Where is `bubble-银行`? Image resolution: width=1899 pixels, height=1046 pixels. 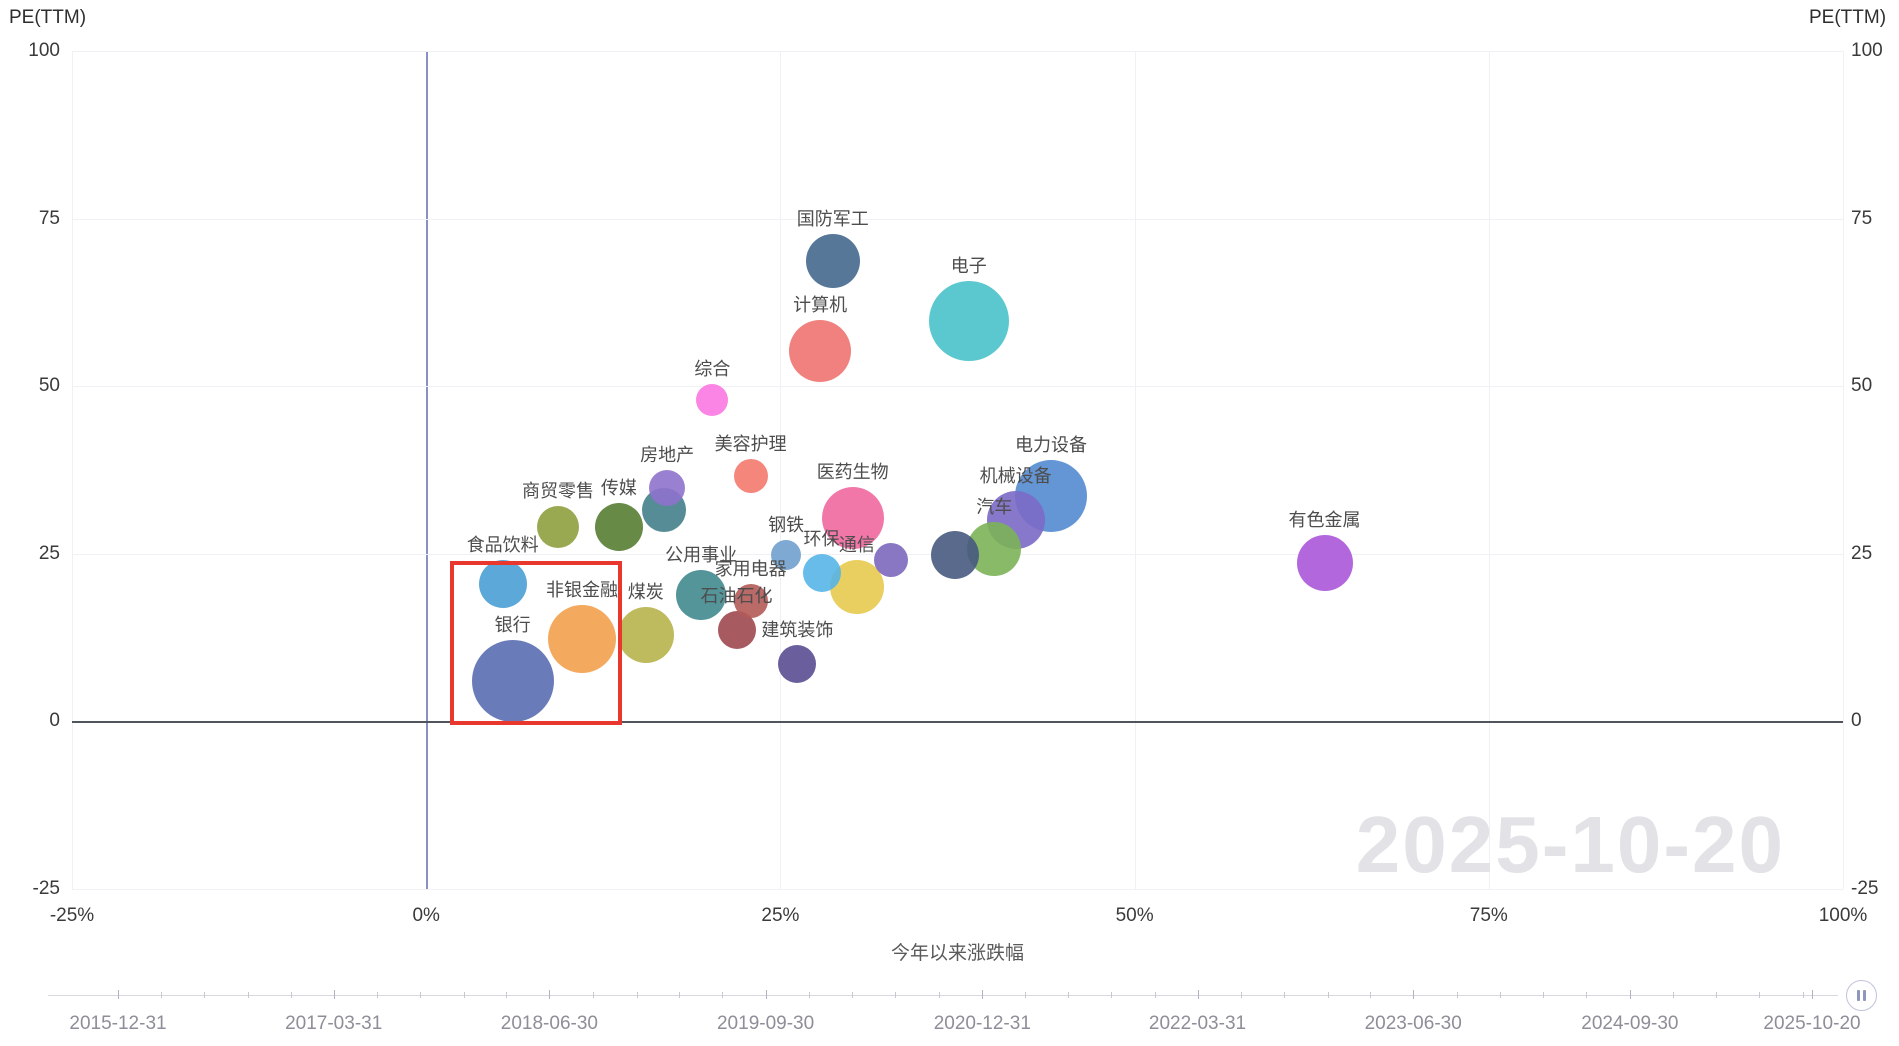
bubble-银行 is located at coordinates (512, 681).